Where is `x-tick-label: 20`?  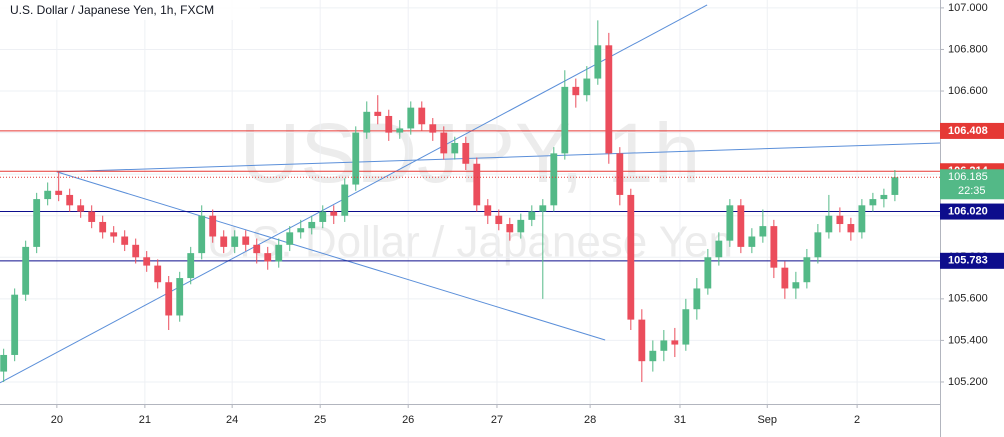
x-tick-label: 20 is located at coordinates (57, 420).